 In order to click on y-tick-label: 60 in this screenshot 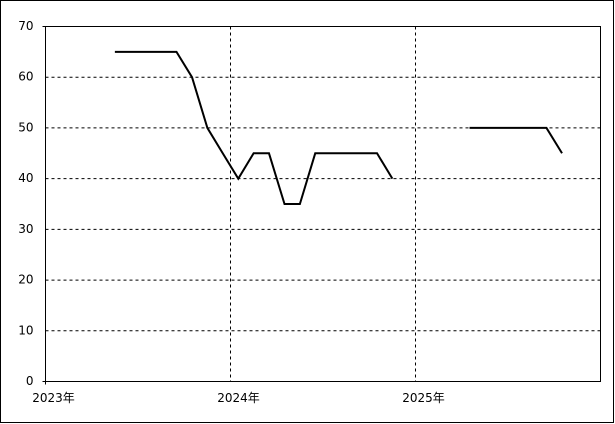, I will do `click(25, 77)`.